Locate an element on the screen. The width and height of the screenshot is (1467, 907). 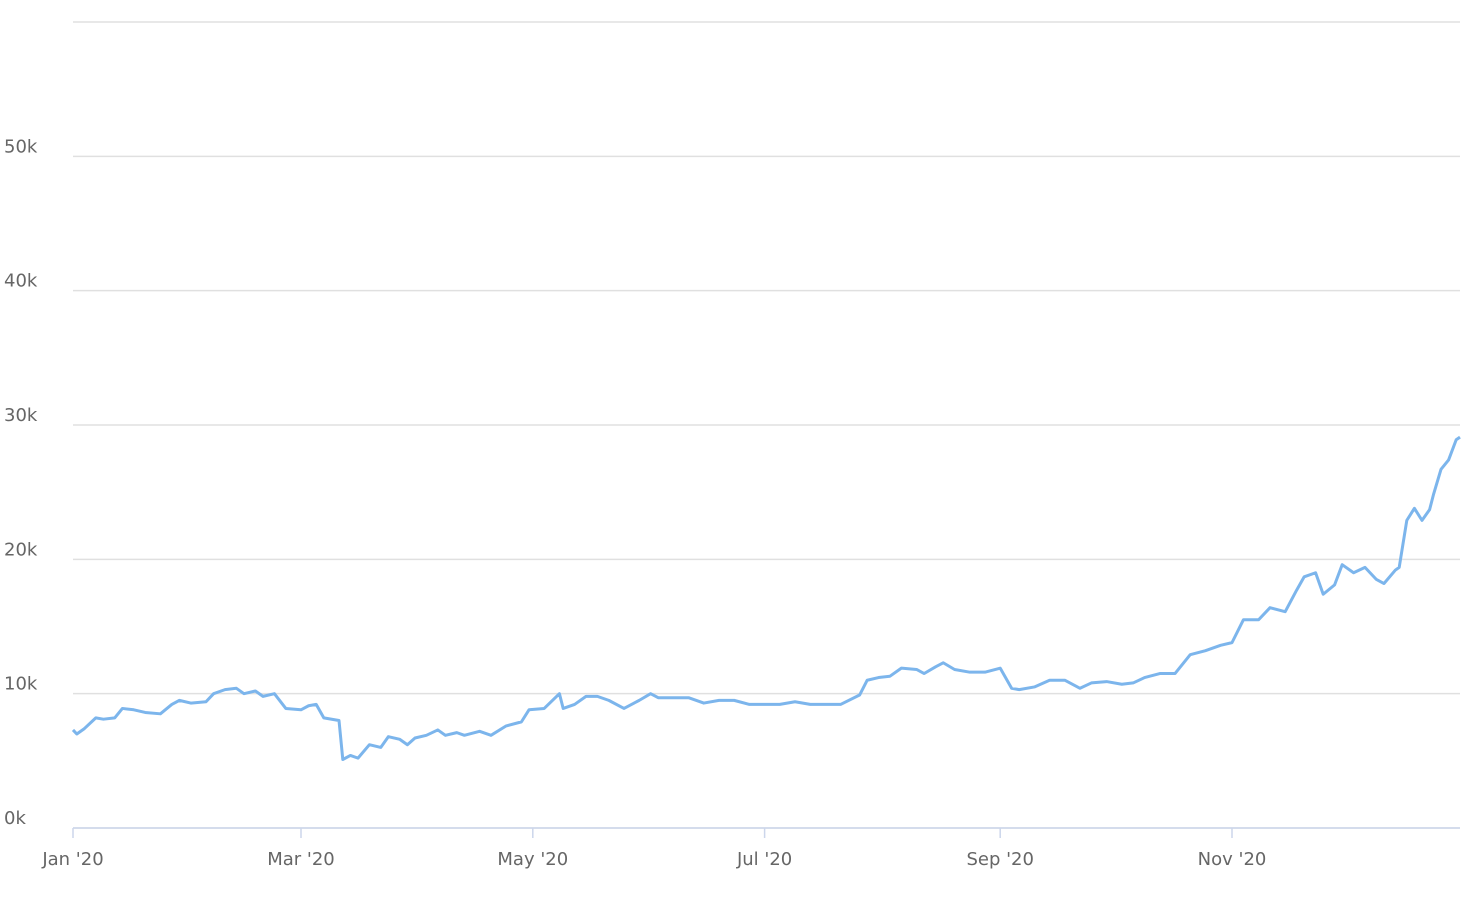
x-tick-label: Jan '20 is located at coordinates (72, 859).